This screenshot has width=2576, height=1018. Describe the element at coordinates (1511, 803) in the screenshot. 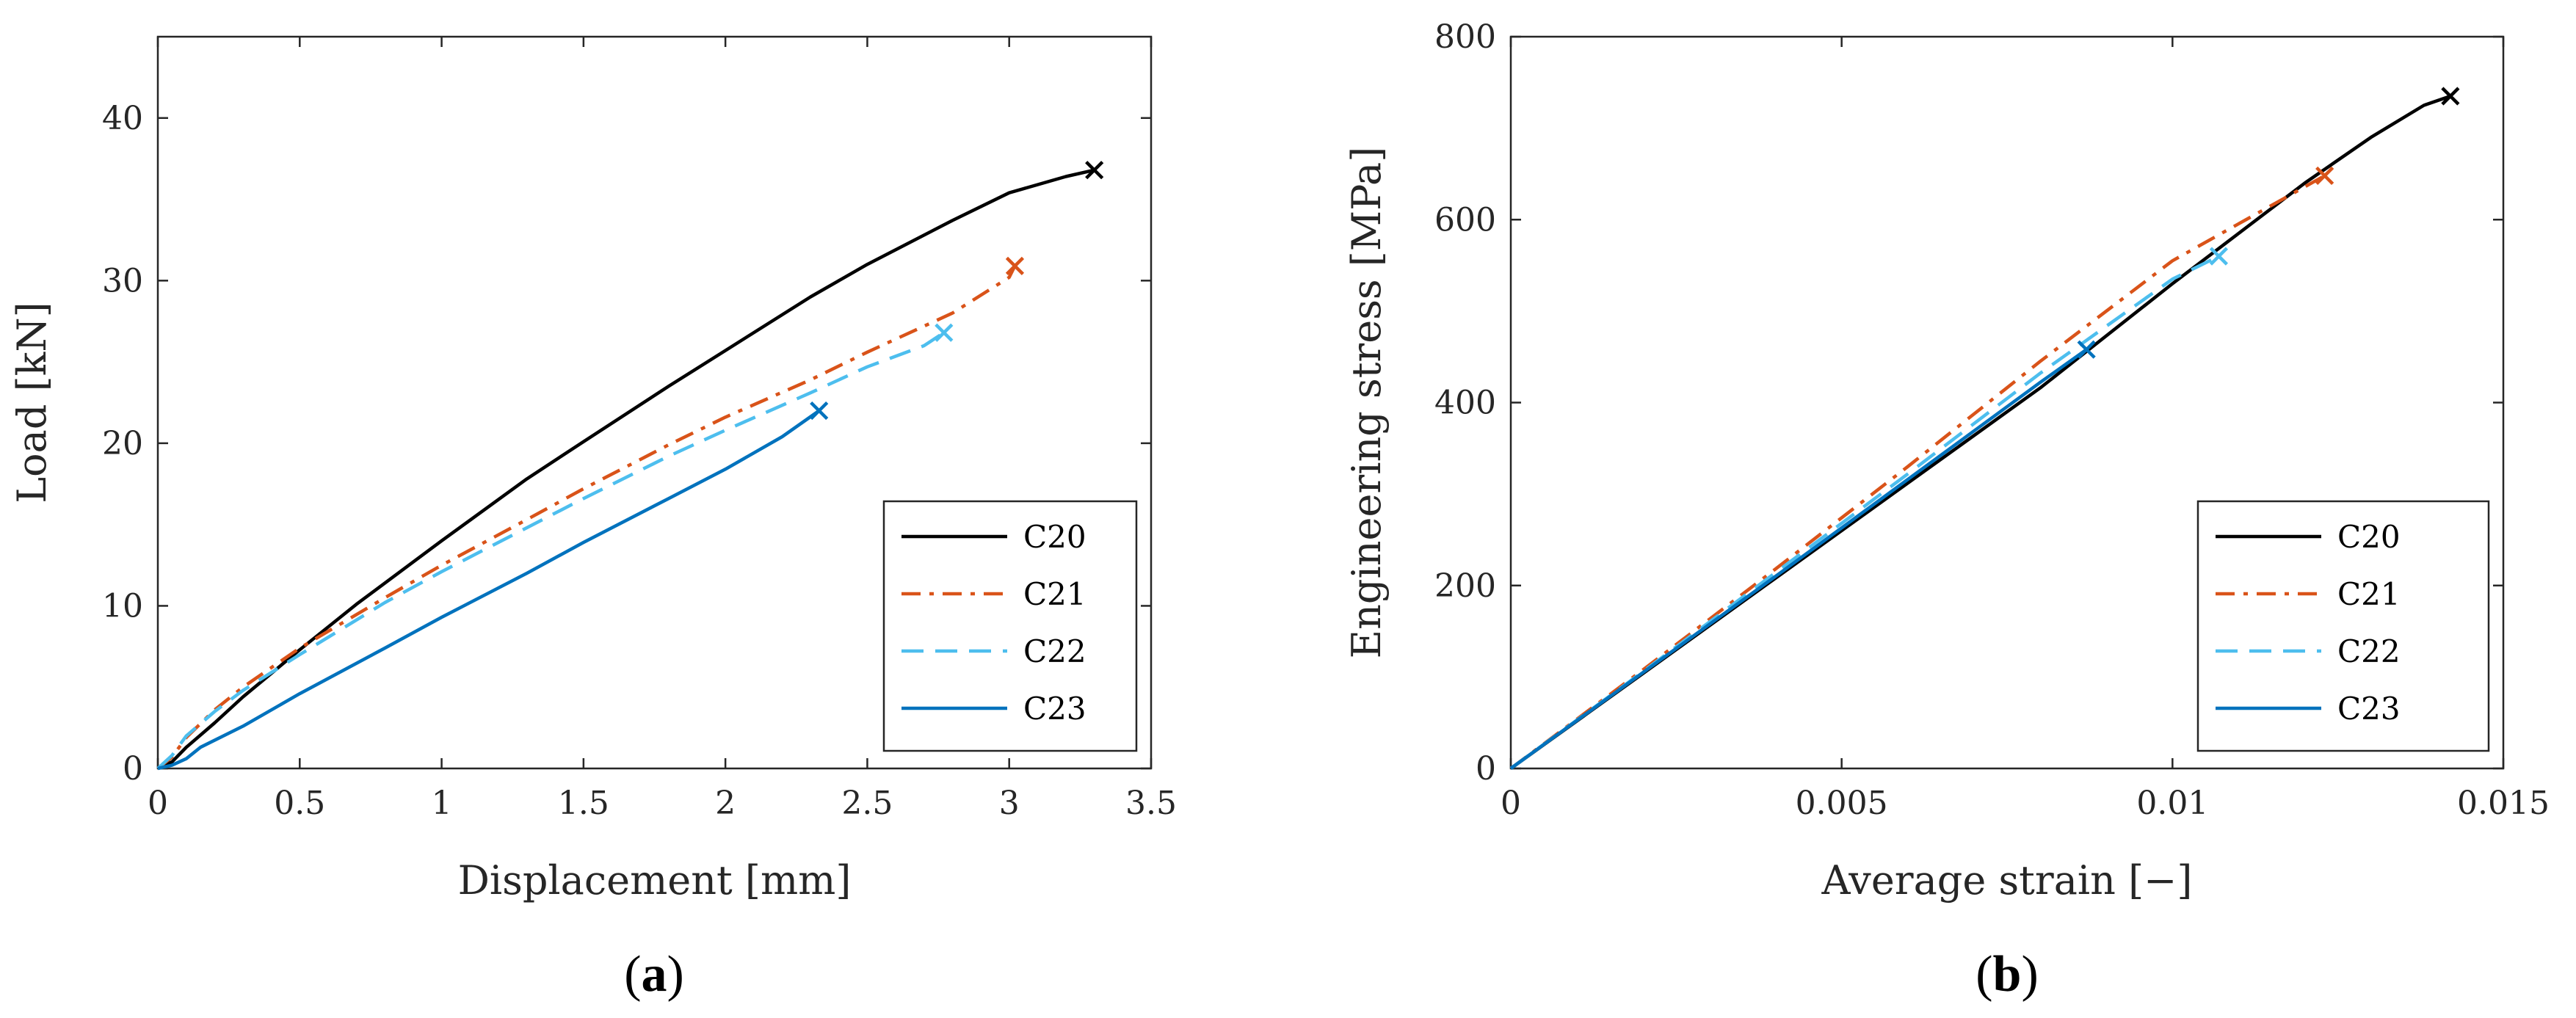

I see `chart-b-x-tick-label: 0` at that location.